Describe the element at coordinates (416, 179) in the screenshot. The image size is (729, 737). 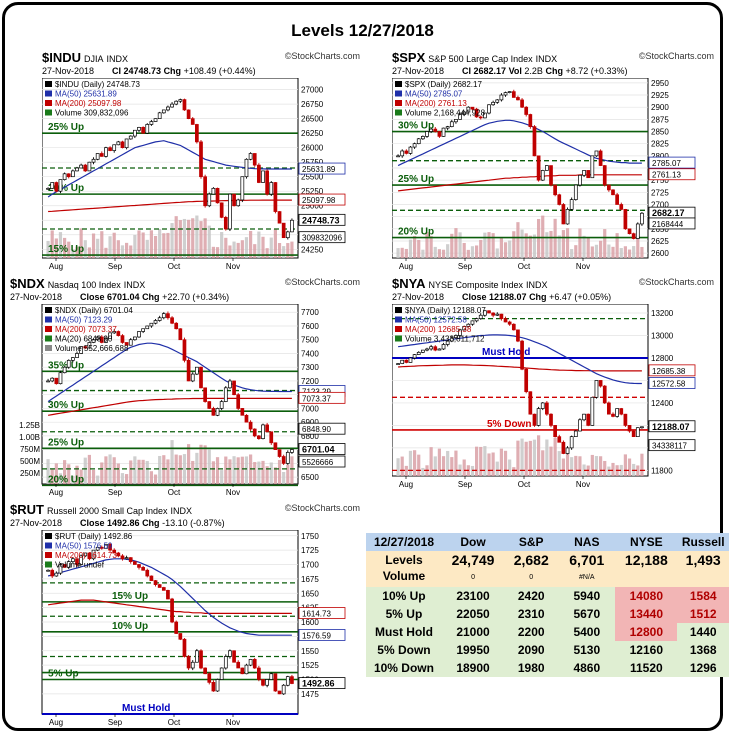
I see `level-label: 25% Up` at that location.